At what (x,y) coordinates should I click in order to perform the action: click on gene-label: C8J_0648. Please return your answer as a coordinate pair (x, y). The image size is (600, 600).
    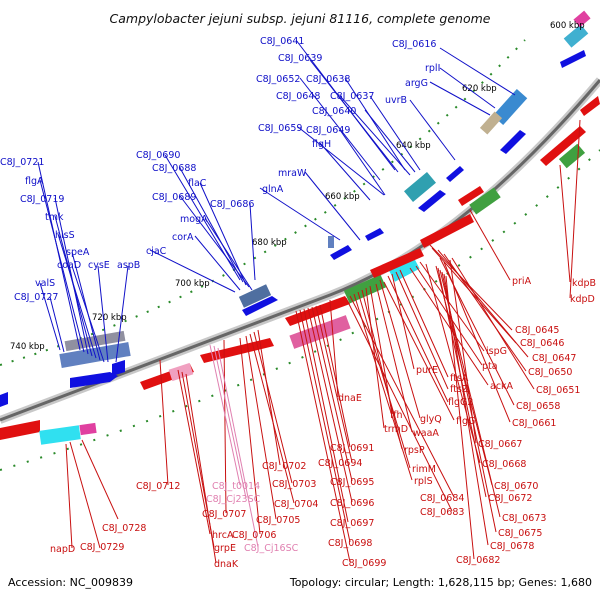
    Looking at the image, I should click on (298, 96).